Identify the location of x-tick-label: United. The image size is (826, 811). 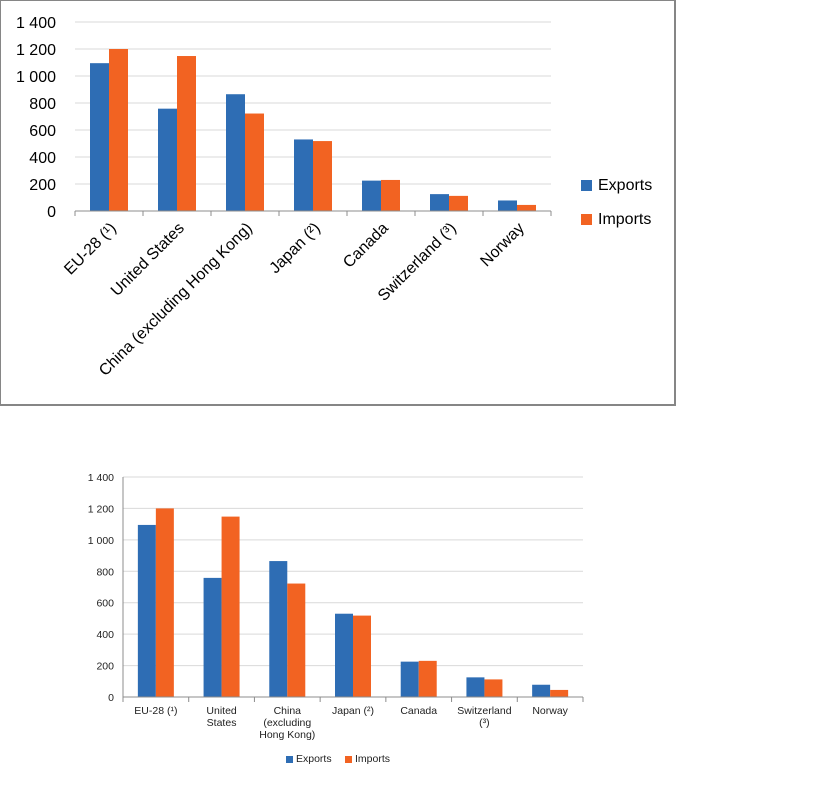
(221, 711).